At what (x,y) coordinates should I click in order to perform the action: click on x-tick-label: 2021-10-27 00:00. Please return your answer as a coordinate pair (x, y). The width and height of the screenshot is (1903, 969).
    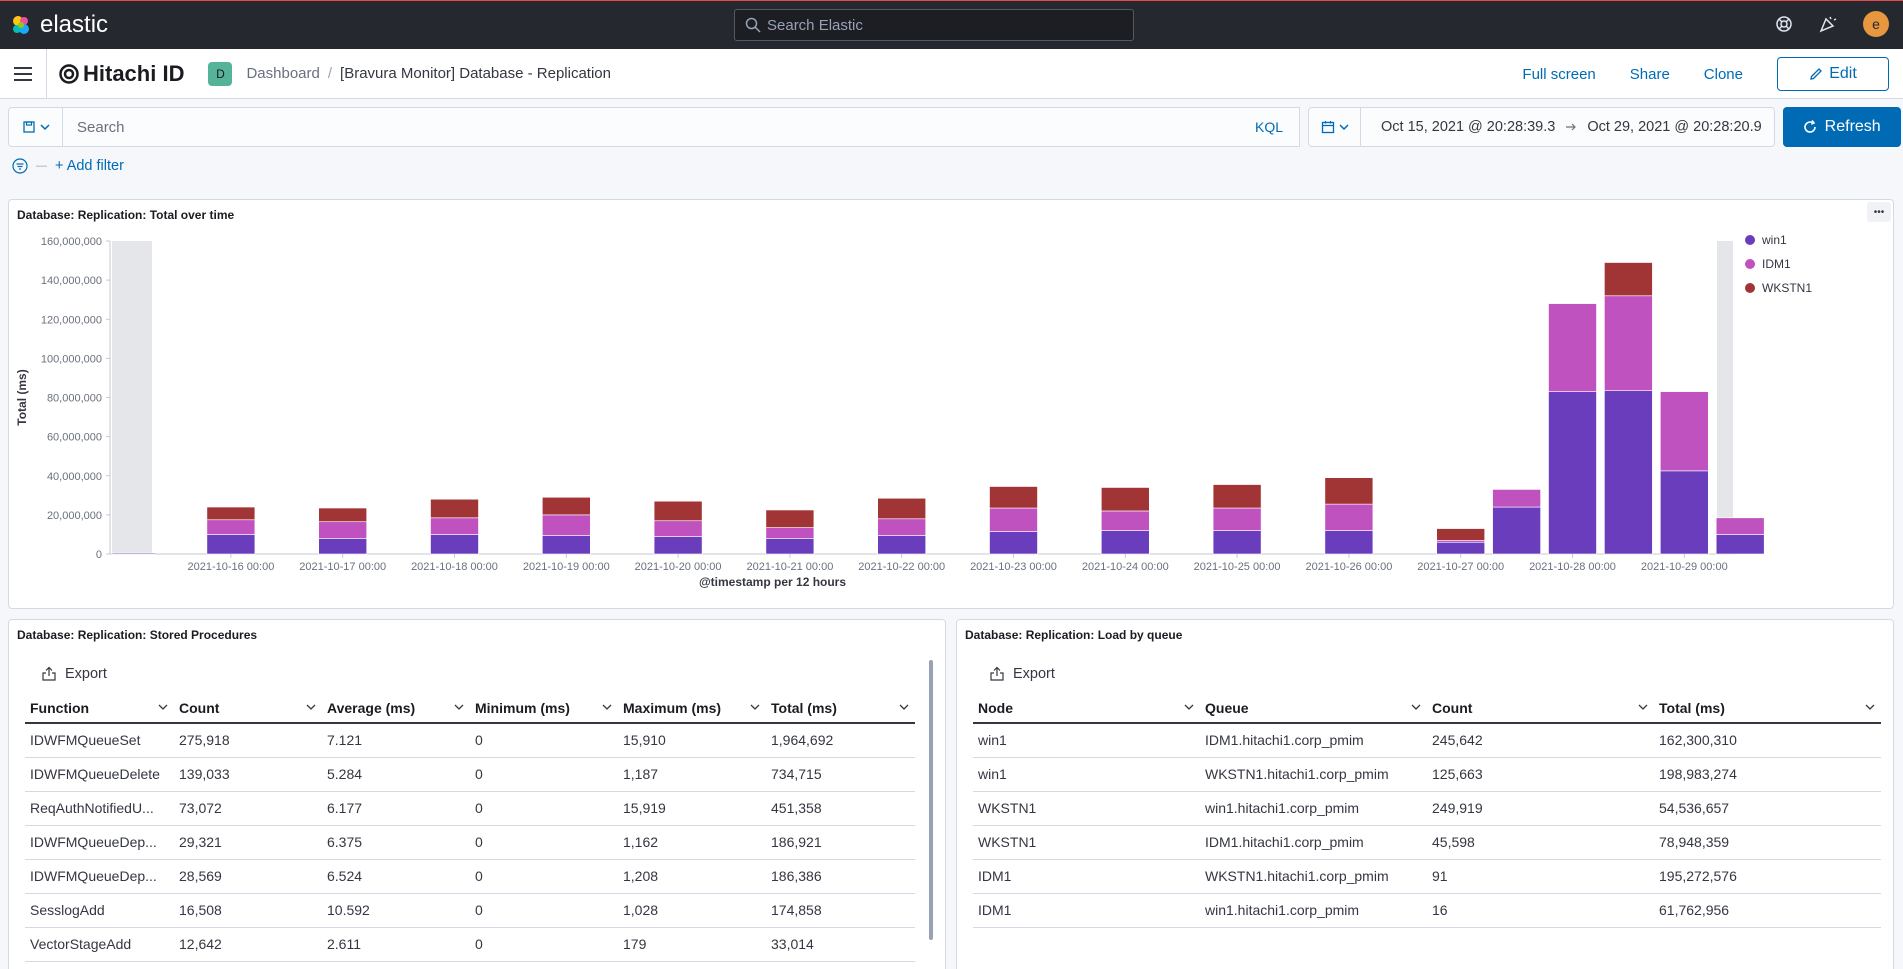
    Looking at the image, I should click on (1460, 567).